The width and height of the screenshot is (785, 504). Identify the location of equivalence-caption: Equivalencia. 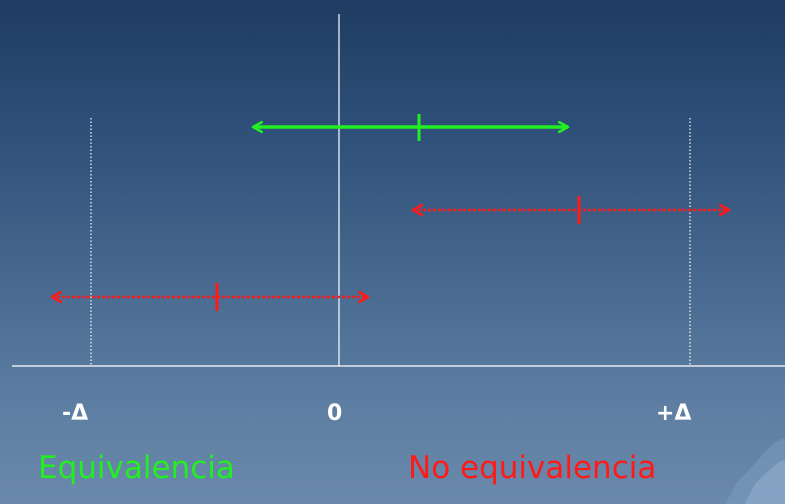
(136, 468).